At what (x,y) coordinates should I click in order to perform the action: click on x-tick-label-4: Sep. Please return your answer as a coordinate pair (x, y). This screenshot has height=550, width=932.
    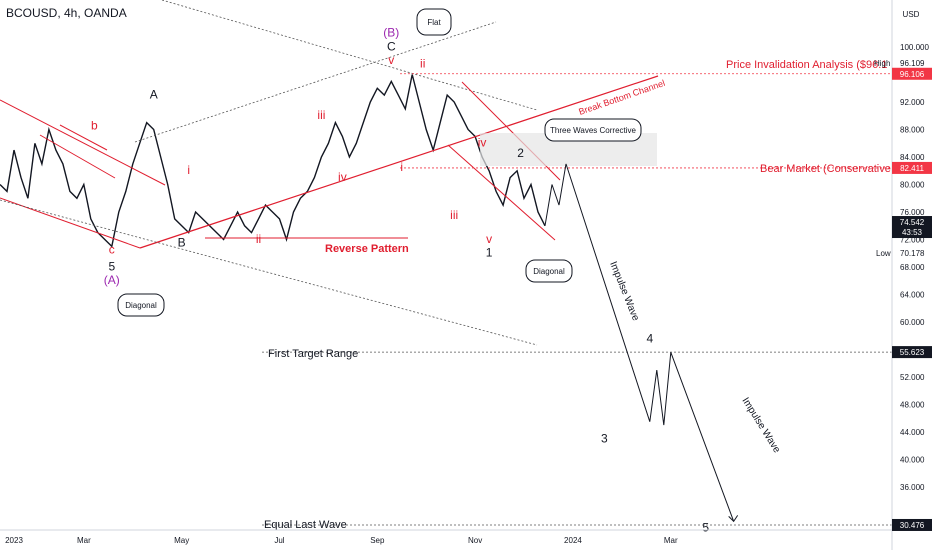
    Looking at the image, I should click on (377, 540).